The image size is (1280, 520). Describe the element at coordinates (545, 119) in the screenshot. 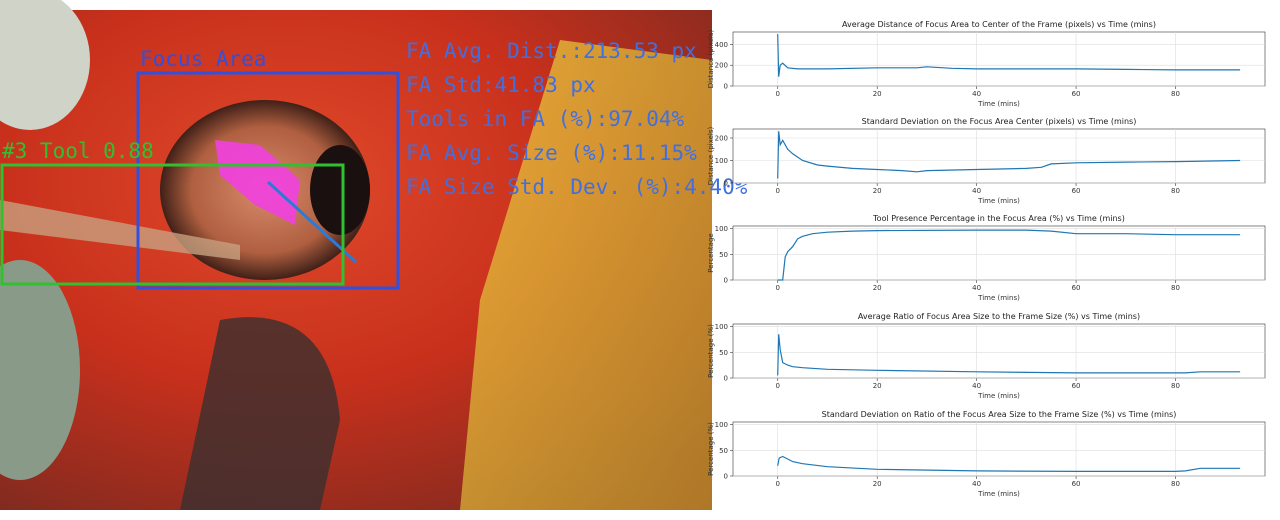

I see `stat: Tools in FA (%):97.04%` at that location.